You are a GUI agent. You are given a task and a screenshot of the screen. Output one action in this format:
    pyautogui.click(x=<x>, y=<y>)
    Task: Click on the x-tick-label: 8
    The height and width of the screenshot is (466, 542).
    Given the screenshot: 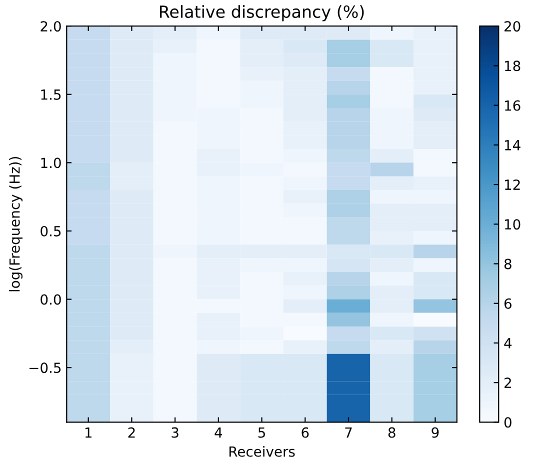 What is the action you would take?
    pyautogui.click(x=392, y=432)
    